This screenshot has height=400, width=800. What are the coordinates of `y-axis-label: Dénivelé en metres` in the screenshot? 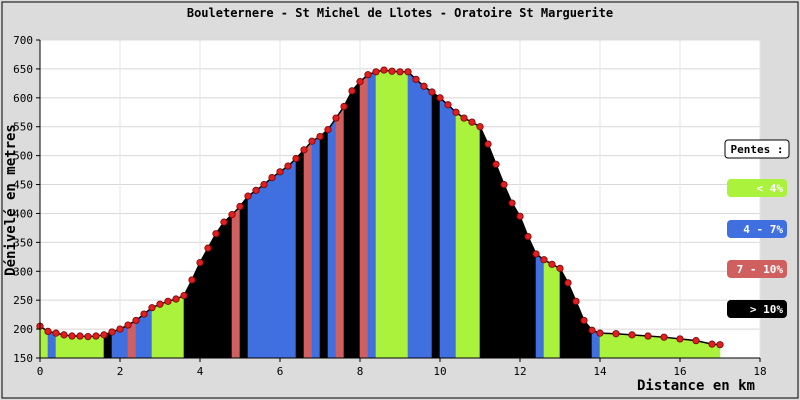 It's located at (11, 200).